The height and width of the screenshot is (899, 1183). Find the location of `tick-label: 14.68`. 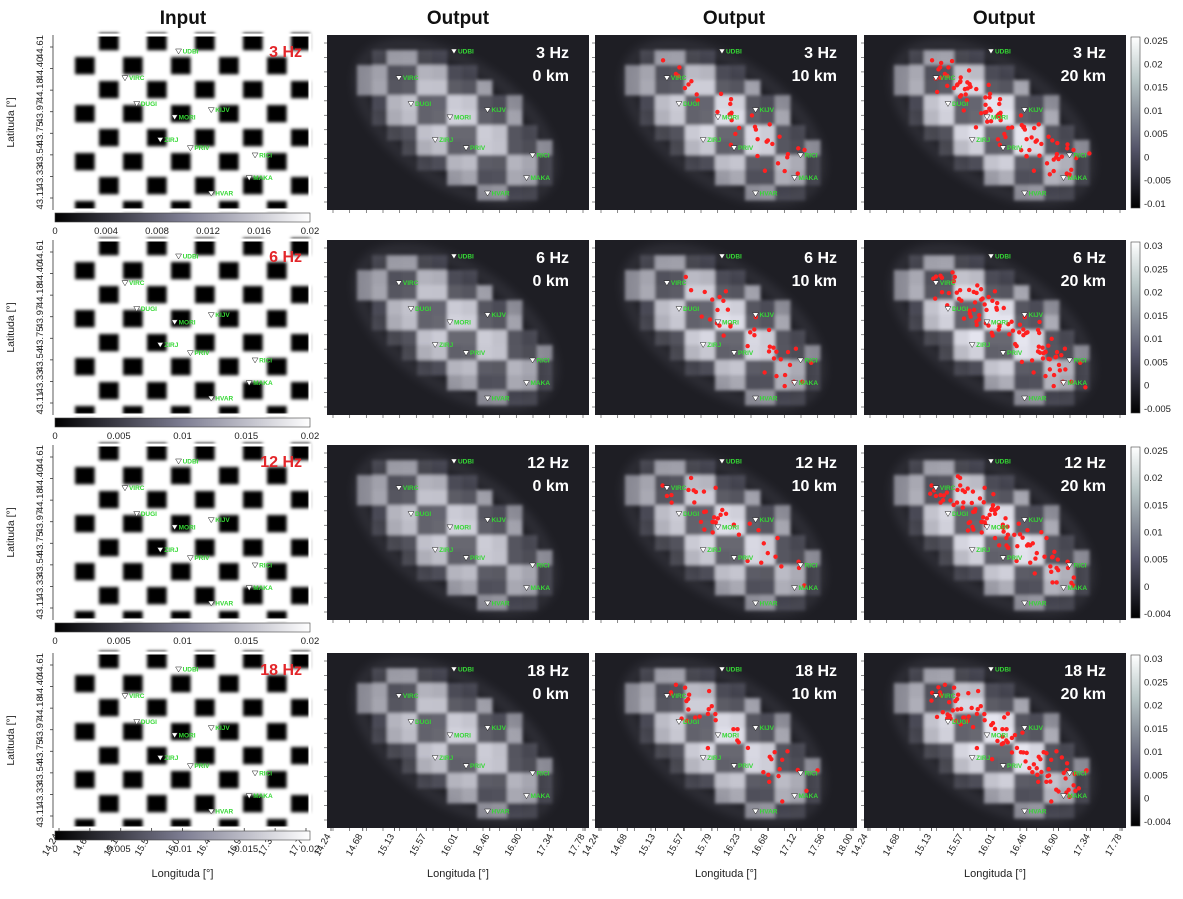

tick-label: 14.68 is located at coordinates (891, 845).